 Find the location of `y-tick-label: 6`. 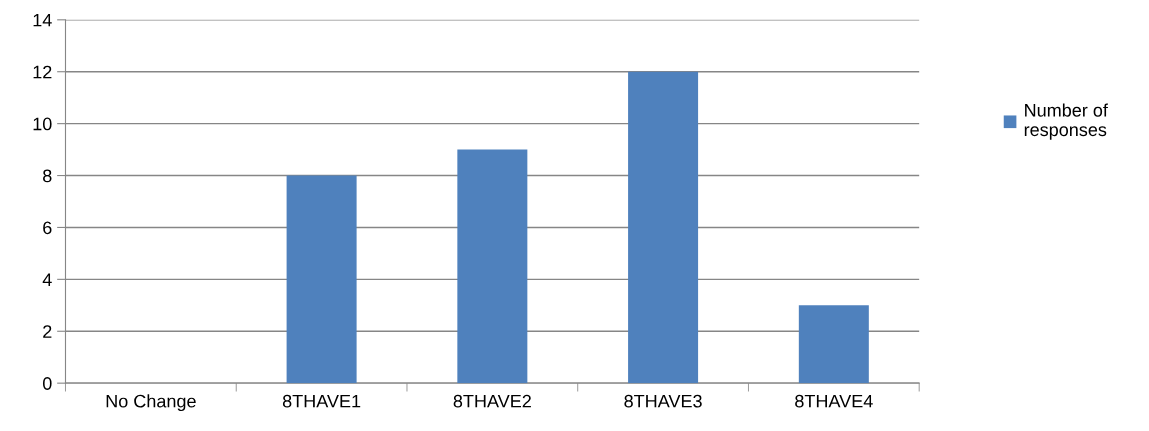

y-tick-label: 6 is located at coordinates (47, 228).